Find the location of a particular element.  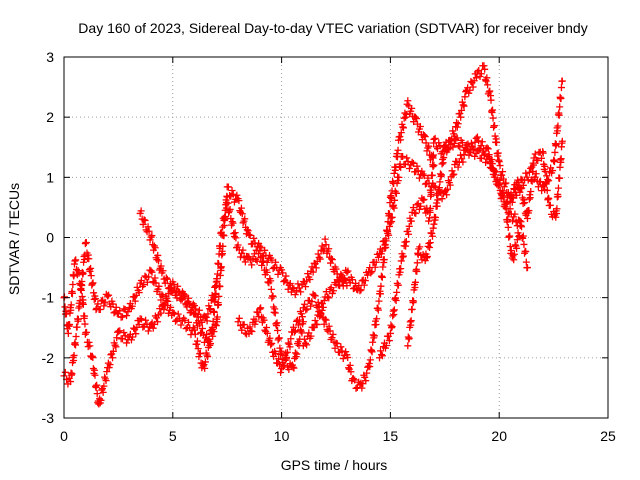

y-tick-label: -2 is located at coordinates (48, 358).